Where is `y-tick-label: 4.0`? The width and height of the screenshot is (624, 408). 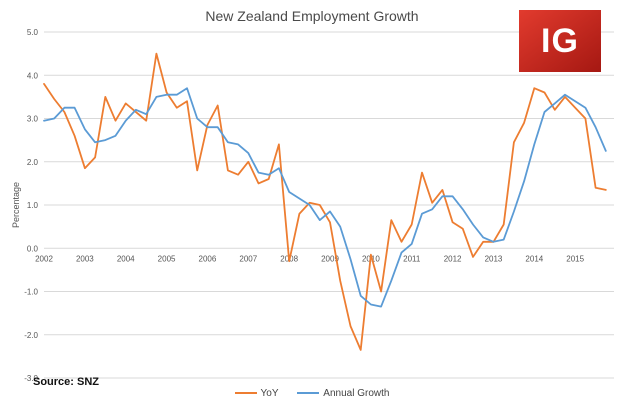
y-tick-label: 4.0 is located at coordinates (33, 75).